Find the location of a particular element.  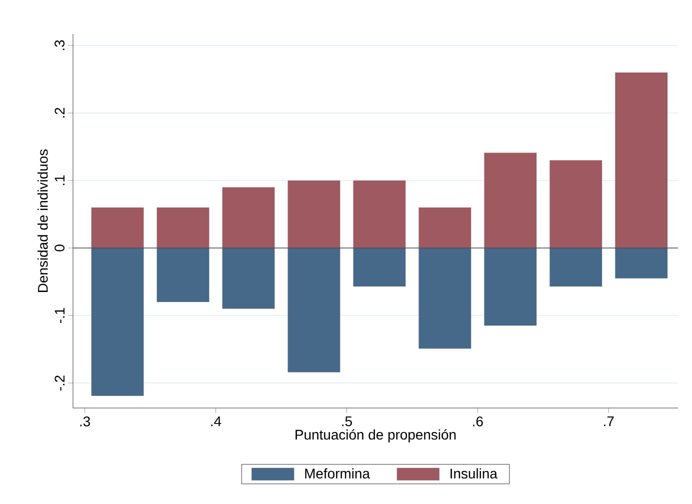

legend-label: Insulina is located at coordinates (474, 473).